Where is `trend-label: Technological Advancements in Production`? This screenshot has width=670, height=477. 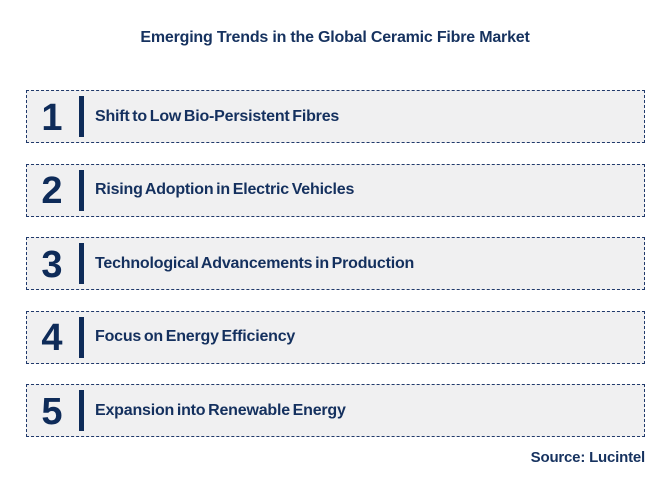
trend-label: Technological Advancements in Production is located at coordinates (255, 263).